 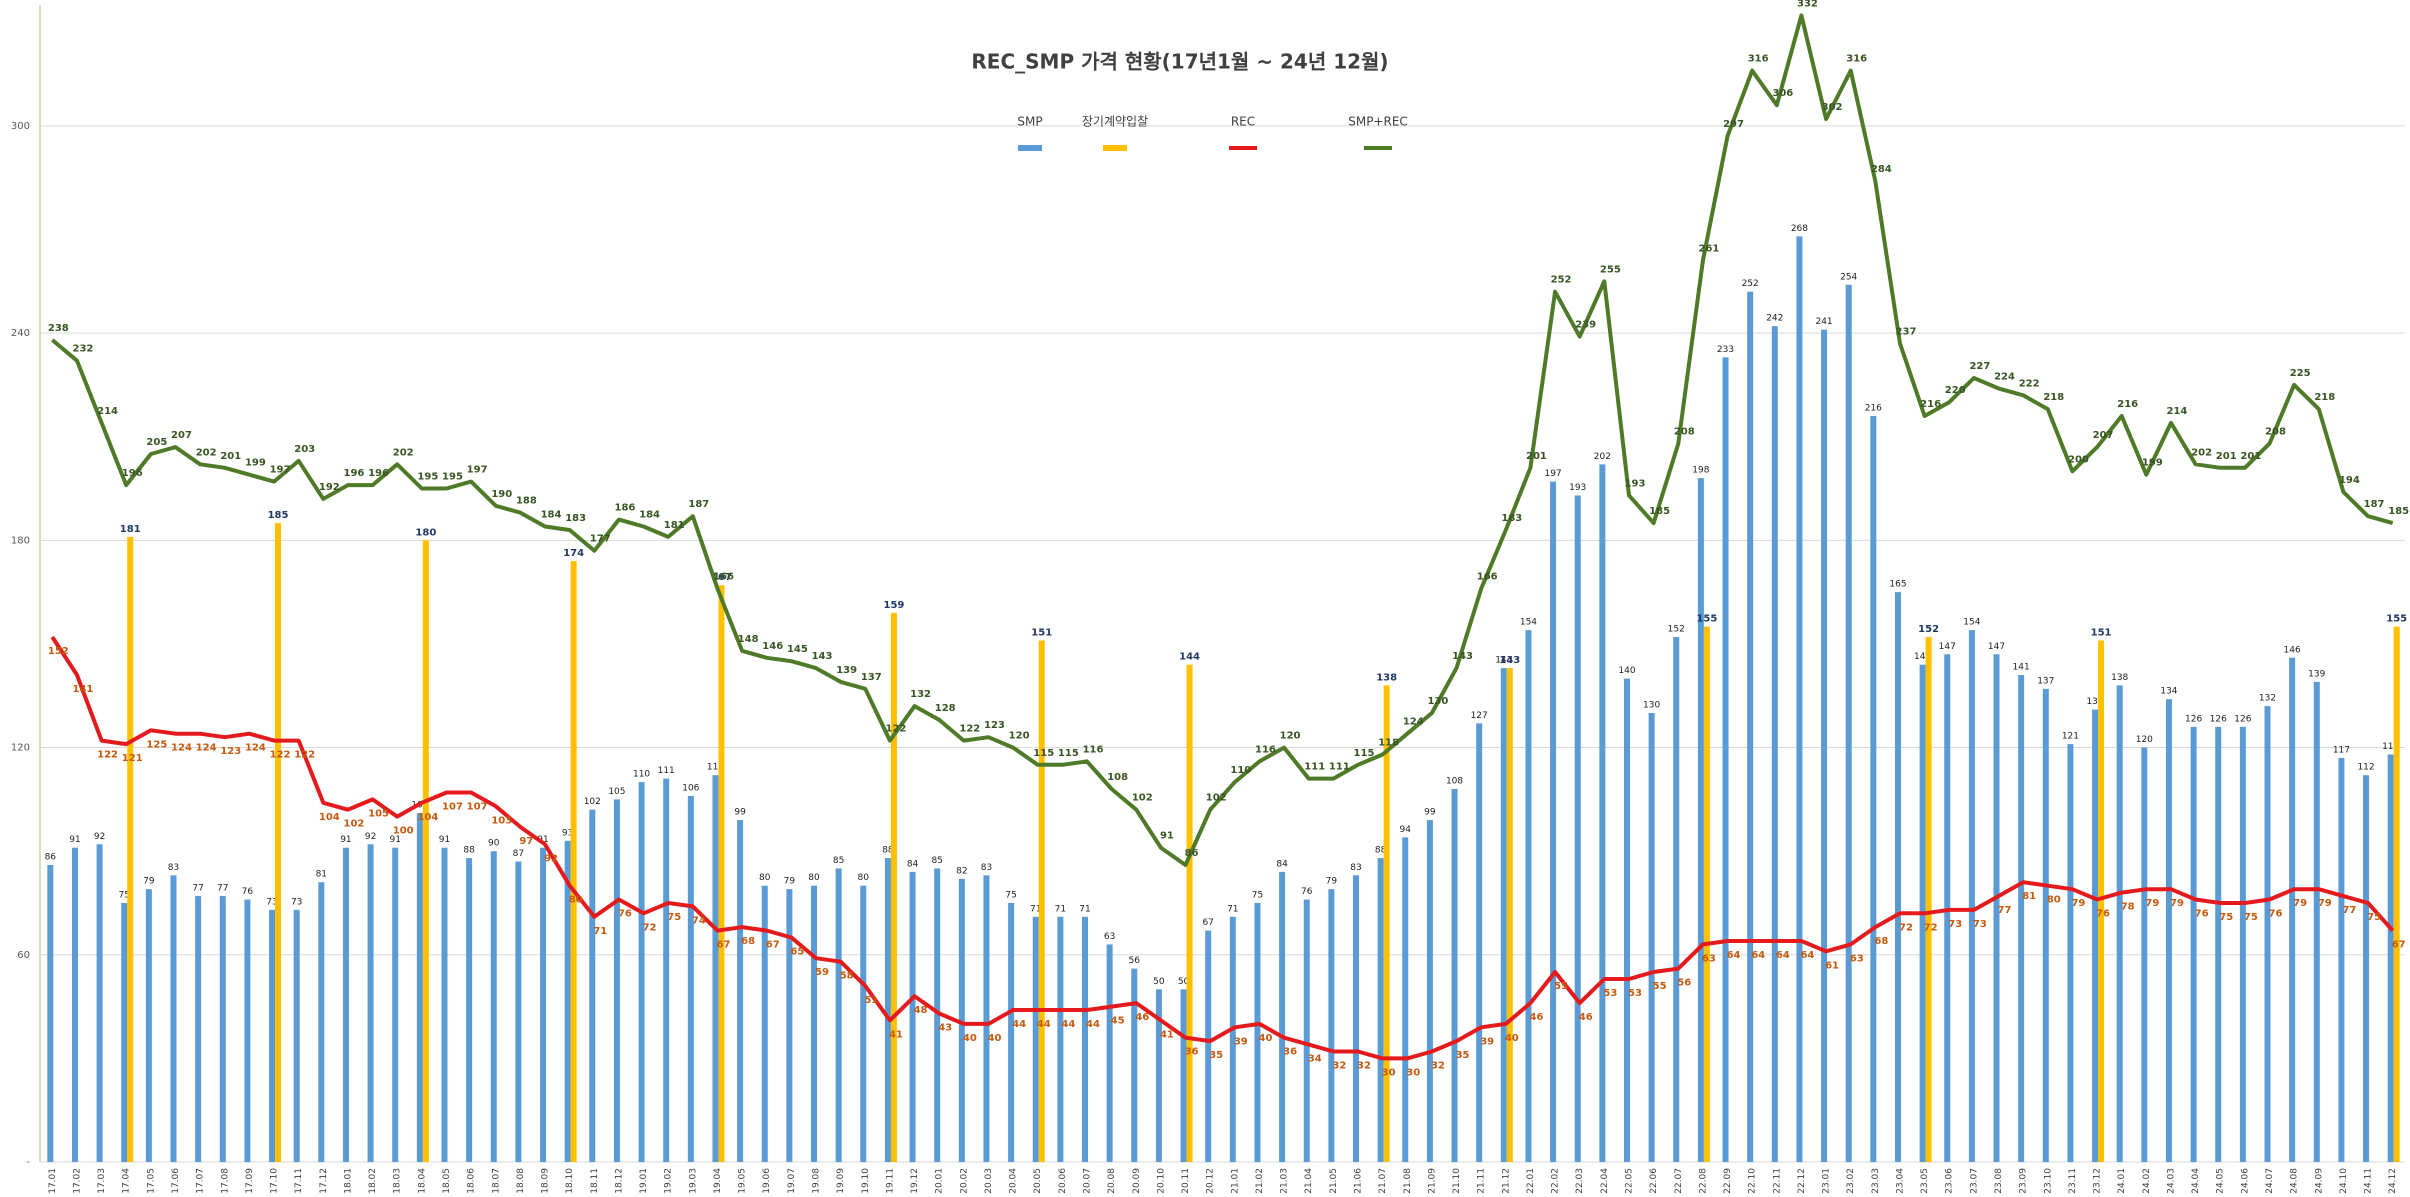 What do you see at coordinates (1679, 1181) in the screenshot?
I see `x-tick-label: 22.07` at bounding box center [1679, 1181].